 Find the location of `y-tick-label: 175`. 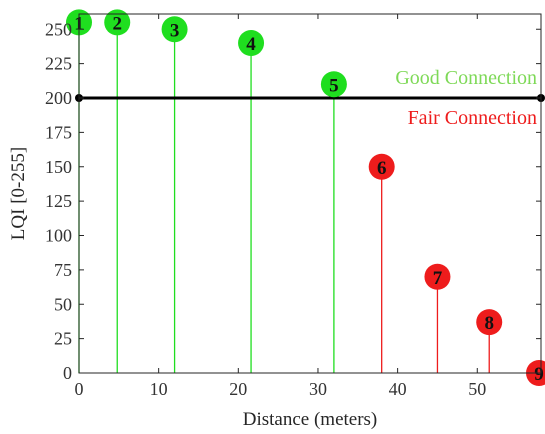

y-tick-label: 175 is located at coordinates (58, 132).